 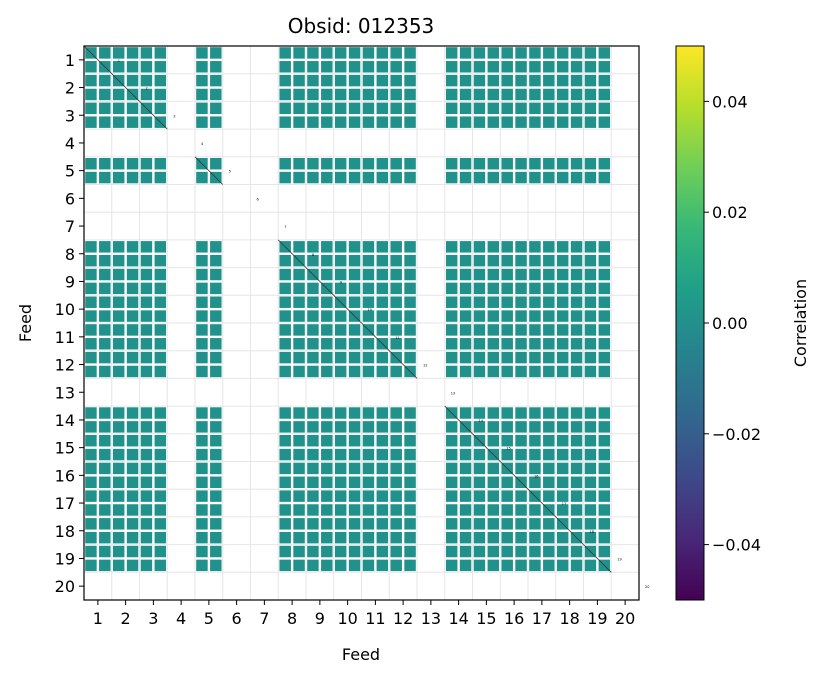 I want to click on x-tick-label: 3, so click(x=153, y=618).